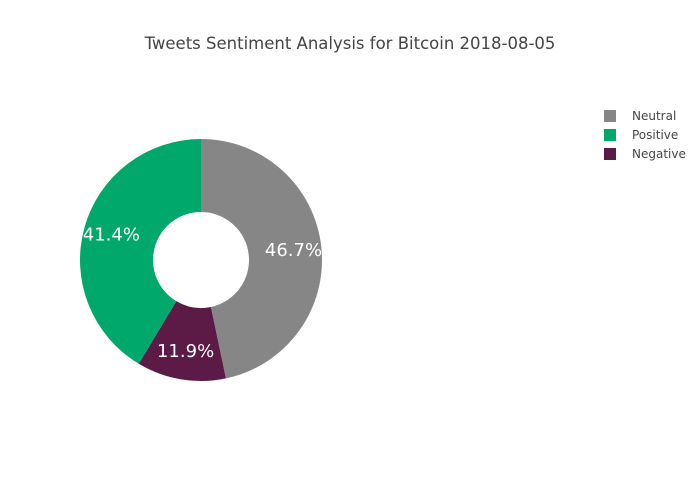  What do you see at coordinates (261, 259) in the screenshot?
I see `slice-neutral` at bounding box center [261, 259].